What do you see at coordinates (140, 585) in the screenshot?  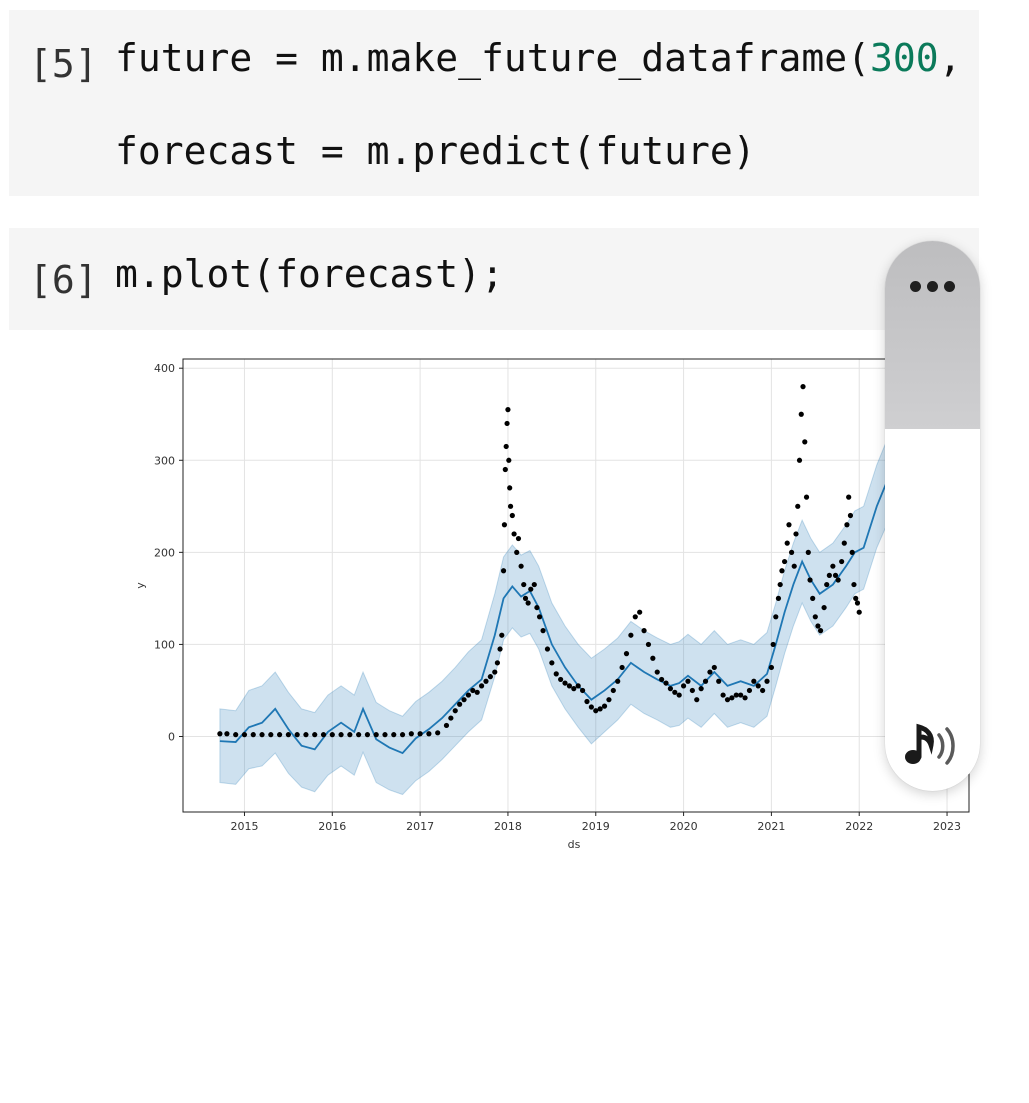 I see `y-axis-label: y` at bounding box center [140, 585].